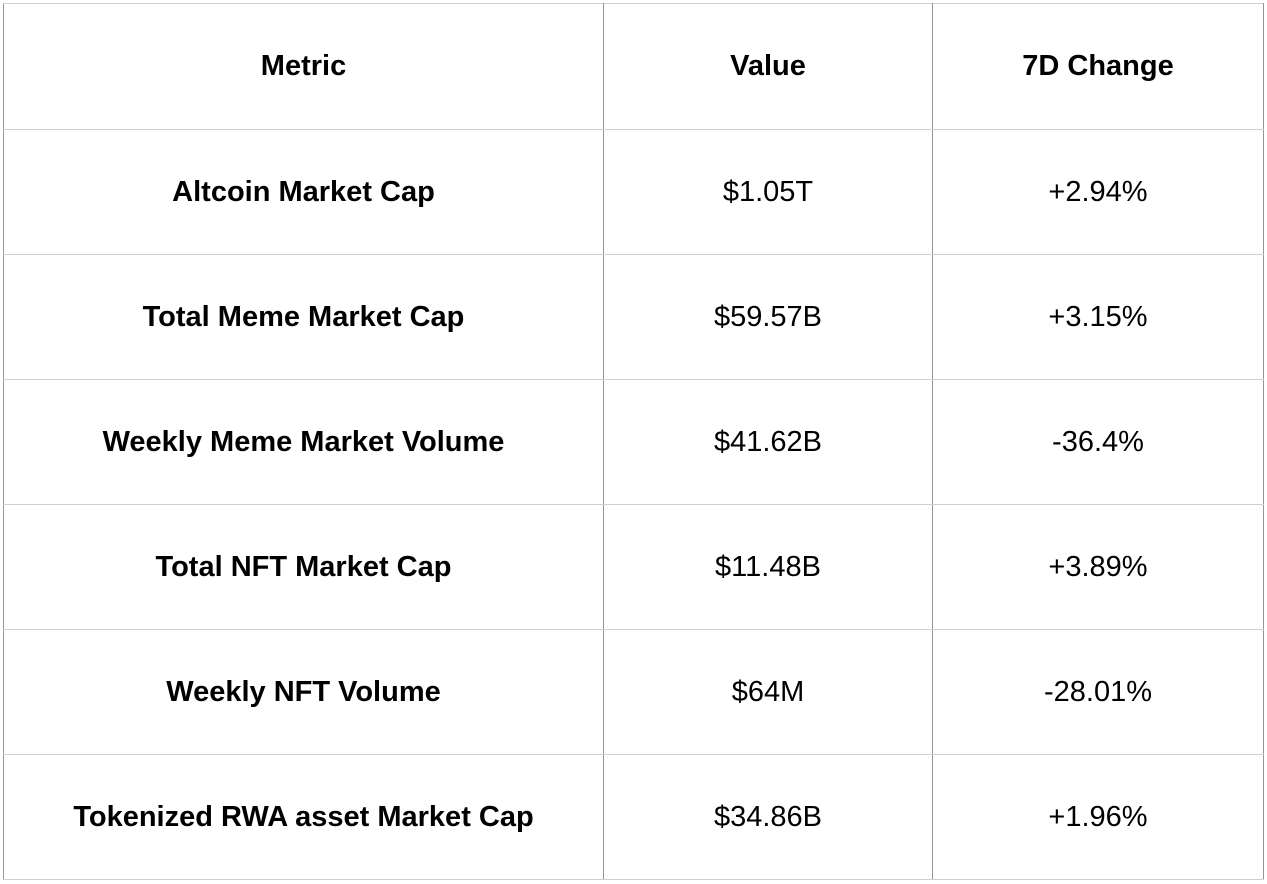  I want to click on value-cell: $11.48B, so click(768, 567).